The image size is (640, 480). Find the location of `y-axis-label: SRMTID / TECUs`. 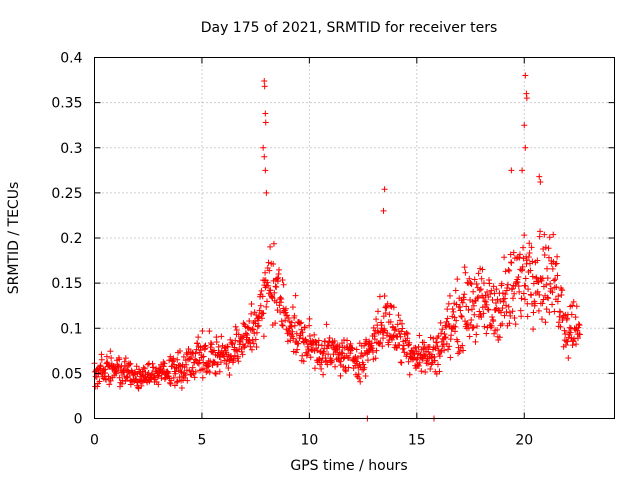

y-axis-label: SRMTID / TECUs is located at coordinates (14, 238).